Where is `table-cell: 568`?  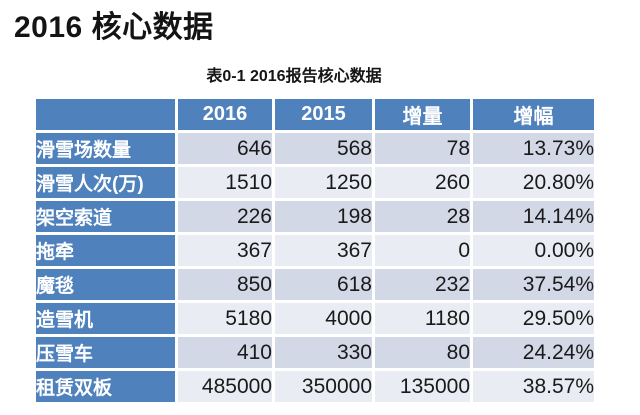 table-cell: 568 is located at coordinates (323, 148).